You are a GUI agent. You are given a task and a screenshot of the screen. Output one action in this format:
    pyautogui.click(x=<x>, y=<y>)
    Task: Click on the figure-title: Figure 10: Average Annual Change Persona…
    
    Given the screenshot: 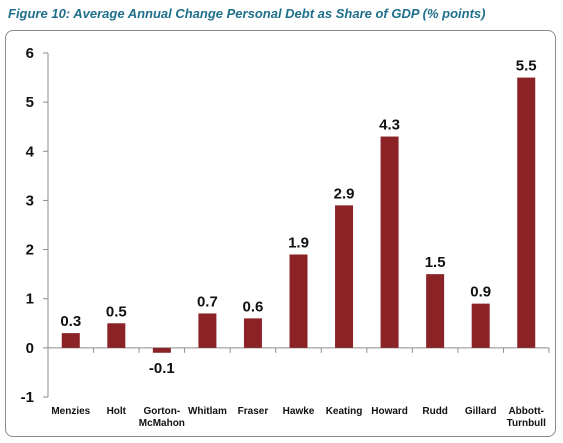 What is the action you would take?
    pyautogui.click(x=247, y=13)
    